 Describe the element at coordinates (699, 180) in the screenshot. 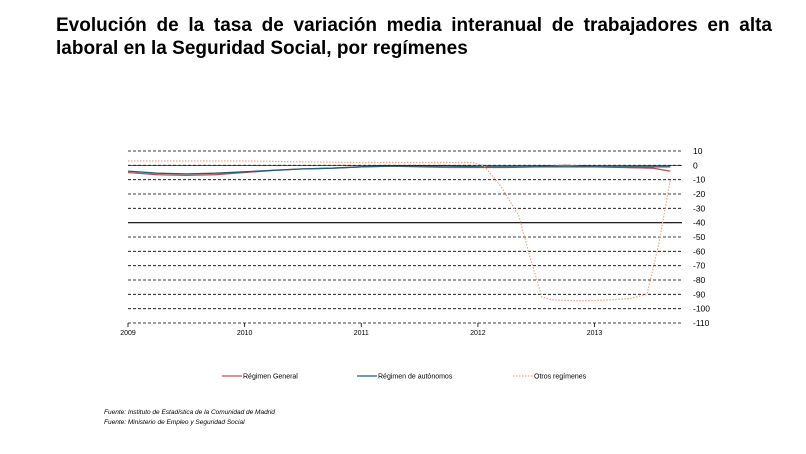

I see `y-tick-label: -10` at that location.